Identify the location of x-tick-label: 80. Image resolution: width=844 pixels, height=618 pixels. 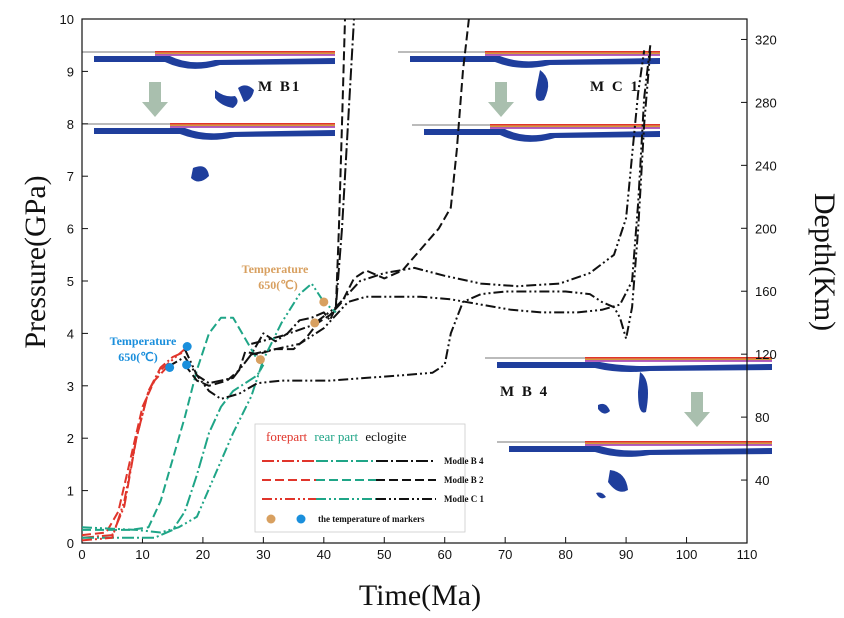
(565, 554).